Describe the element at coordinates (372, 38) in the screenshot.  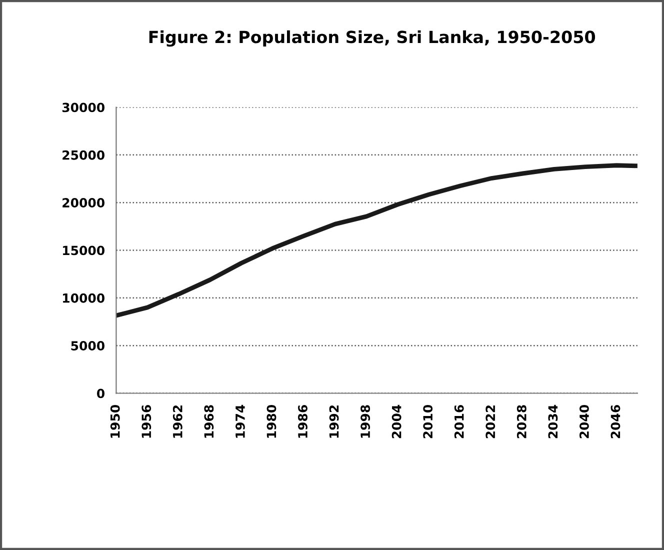
I see `chart-title: Figure 2: Population Size, Sri Lanka, 1950-2050` at that location.